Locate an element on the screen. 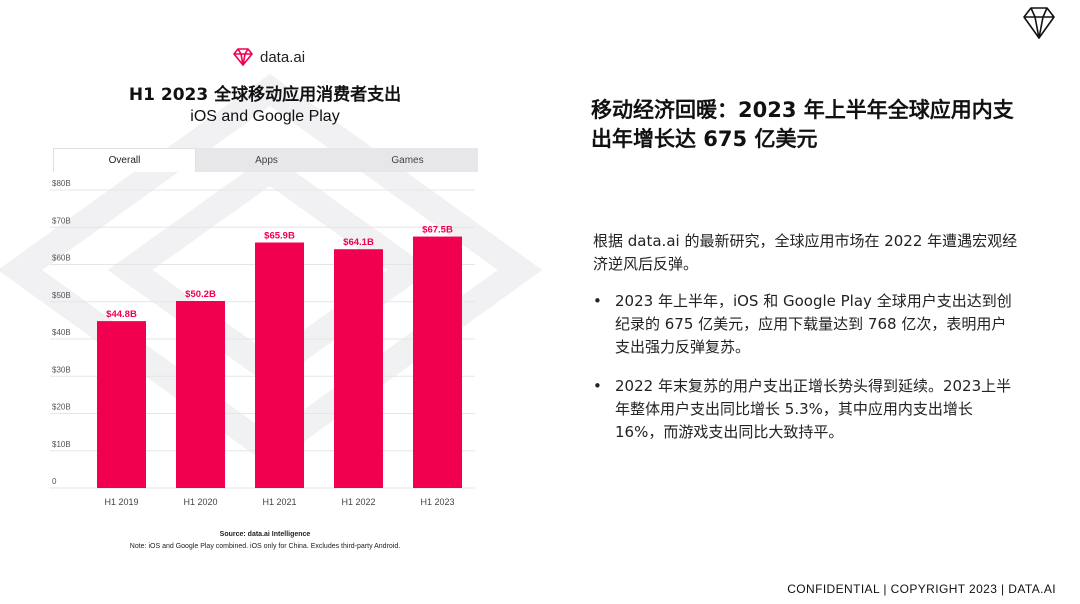 The image size is (1080, 604). x-tick-label: H1 2020 is located at coordinates (200, 502).